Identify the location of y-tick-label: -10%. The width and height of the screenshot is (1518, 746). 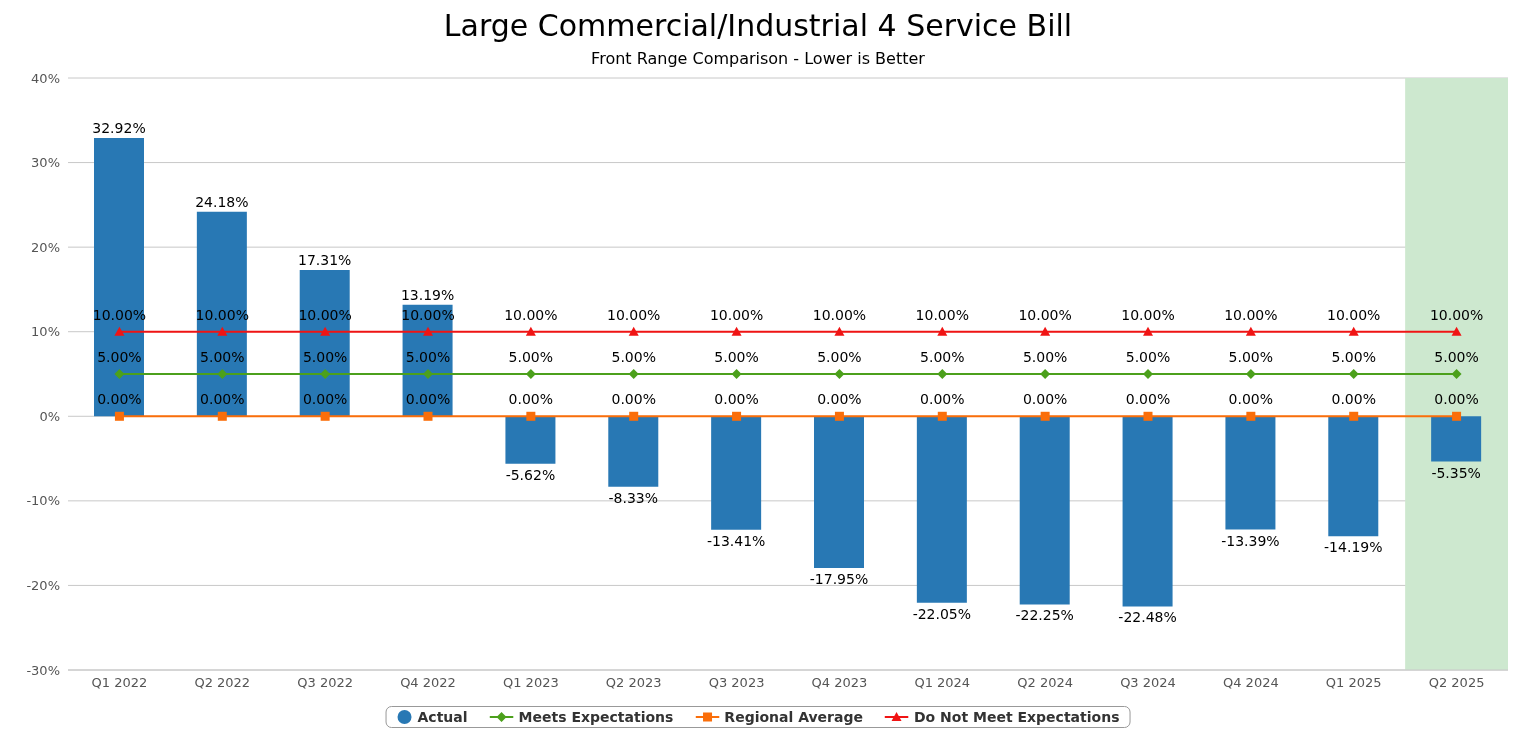
(43, 501).